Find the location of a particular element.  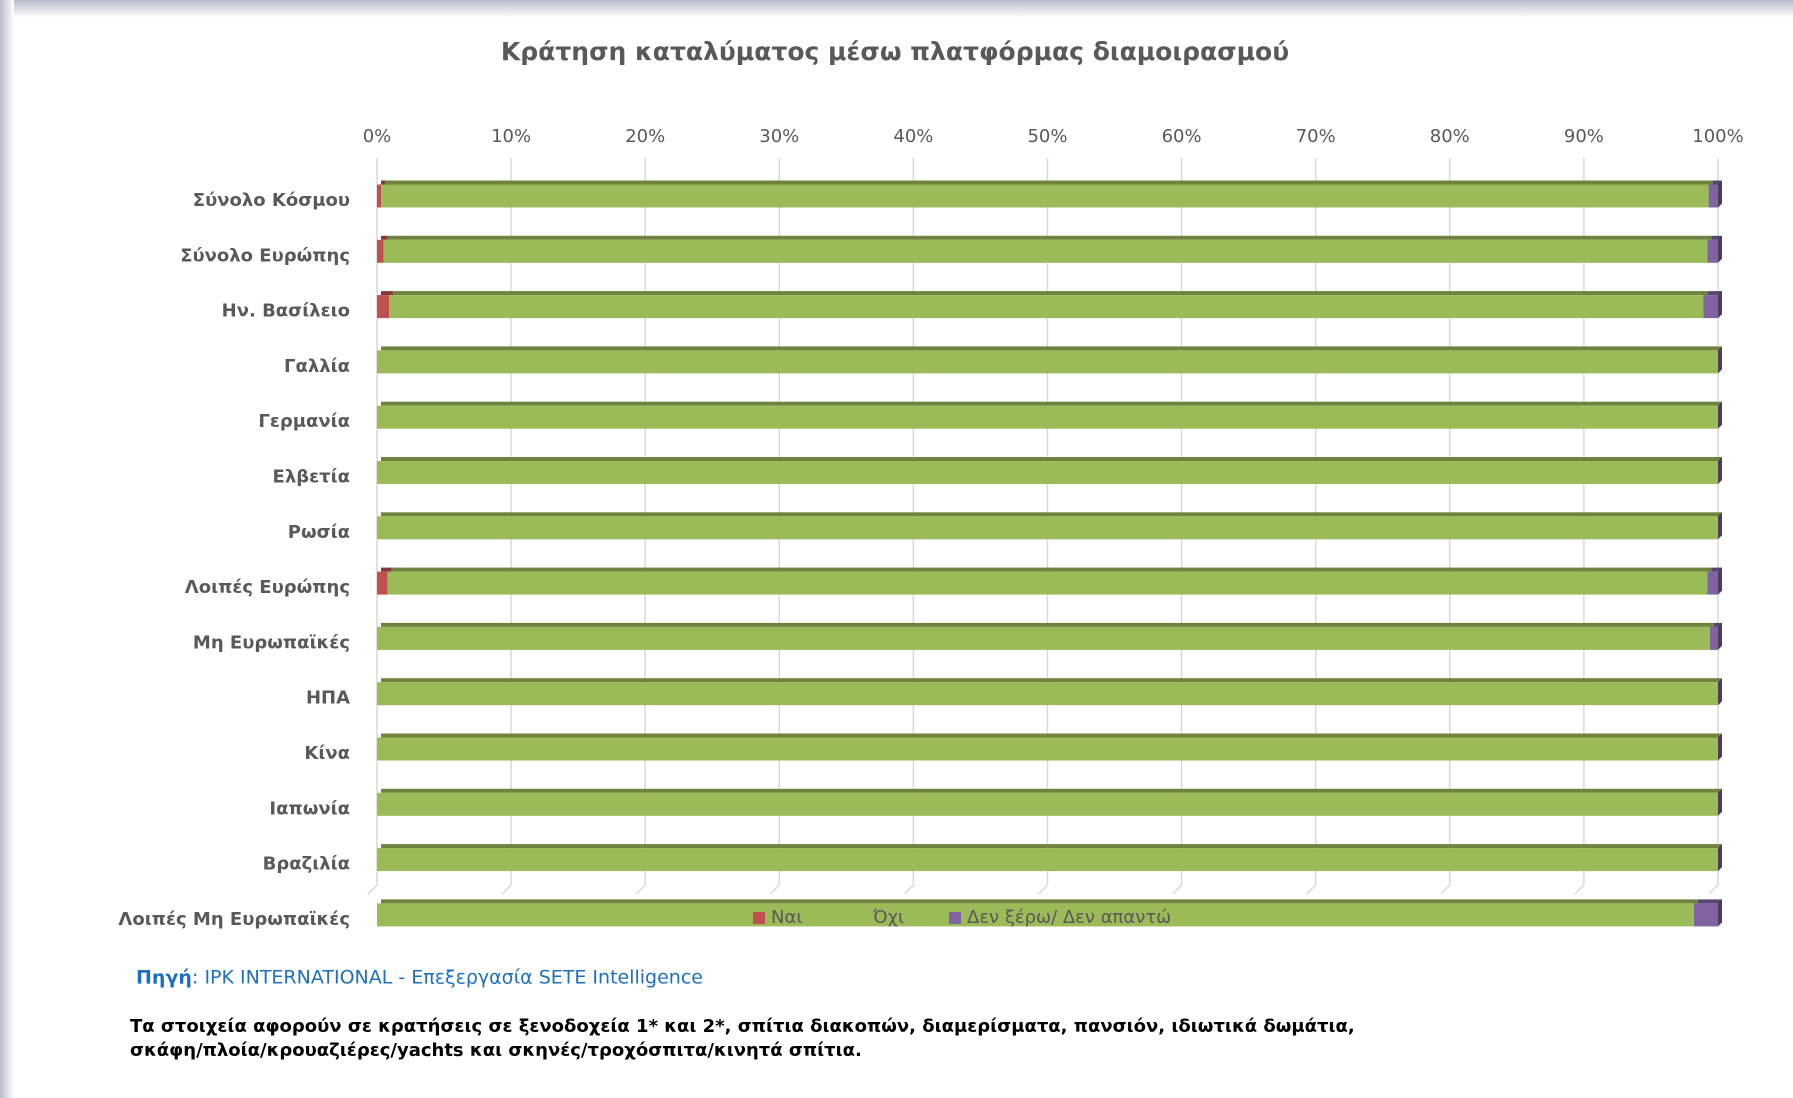

x-tick-label: 60% is located at coordinates (1182, 136).